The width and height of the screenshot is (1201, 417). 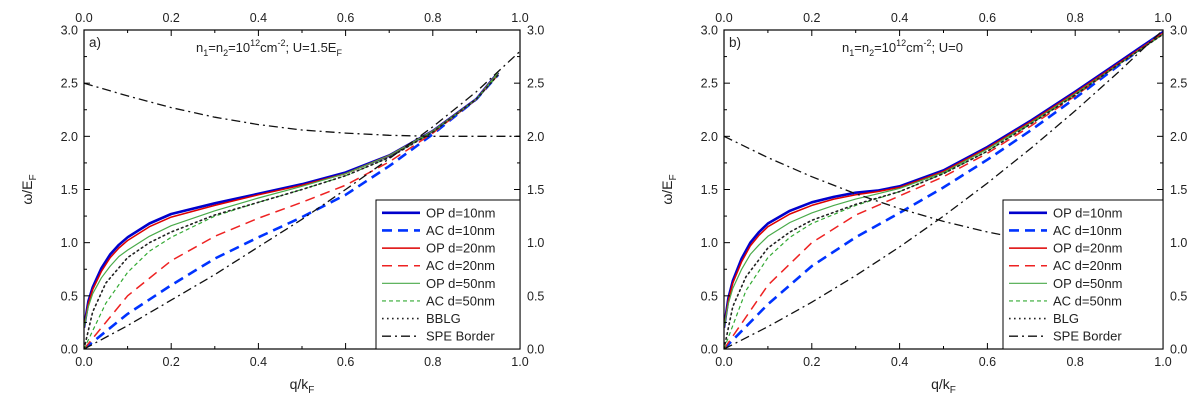 I want to click on panel-label: a), so click(x=95, y=42).